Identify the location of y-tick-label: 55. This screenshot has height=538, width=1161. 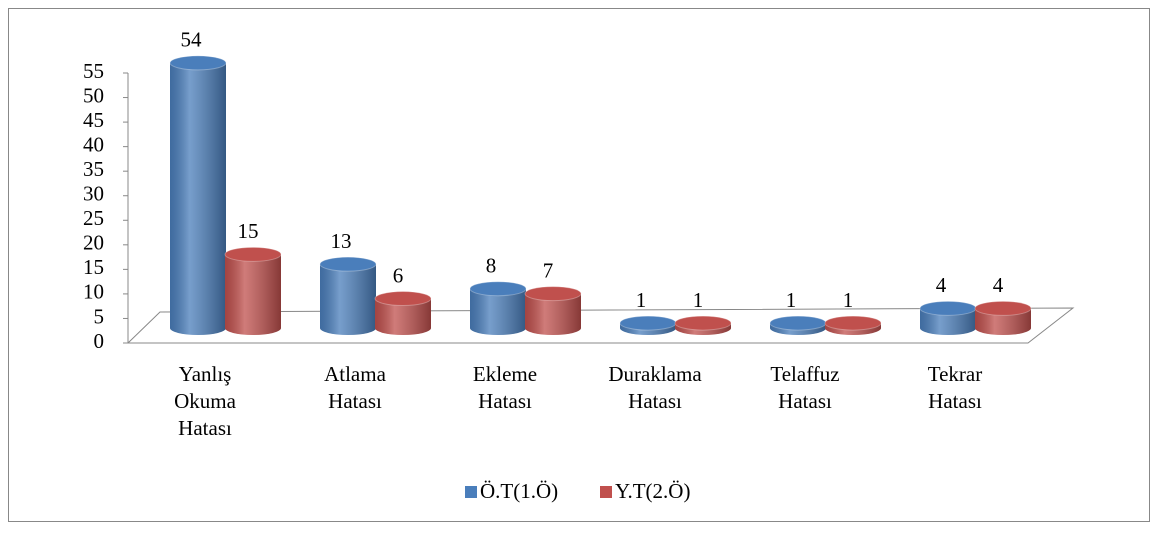
(93, 71).